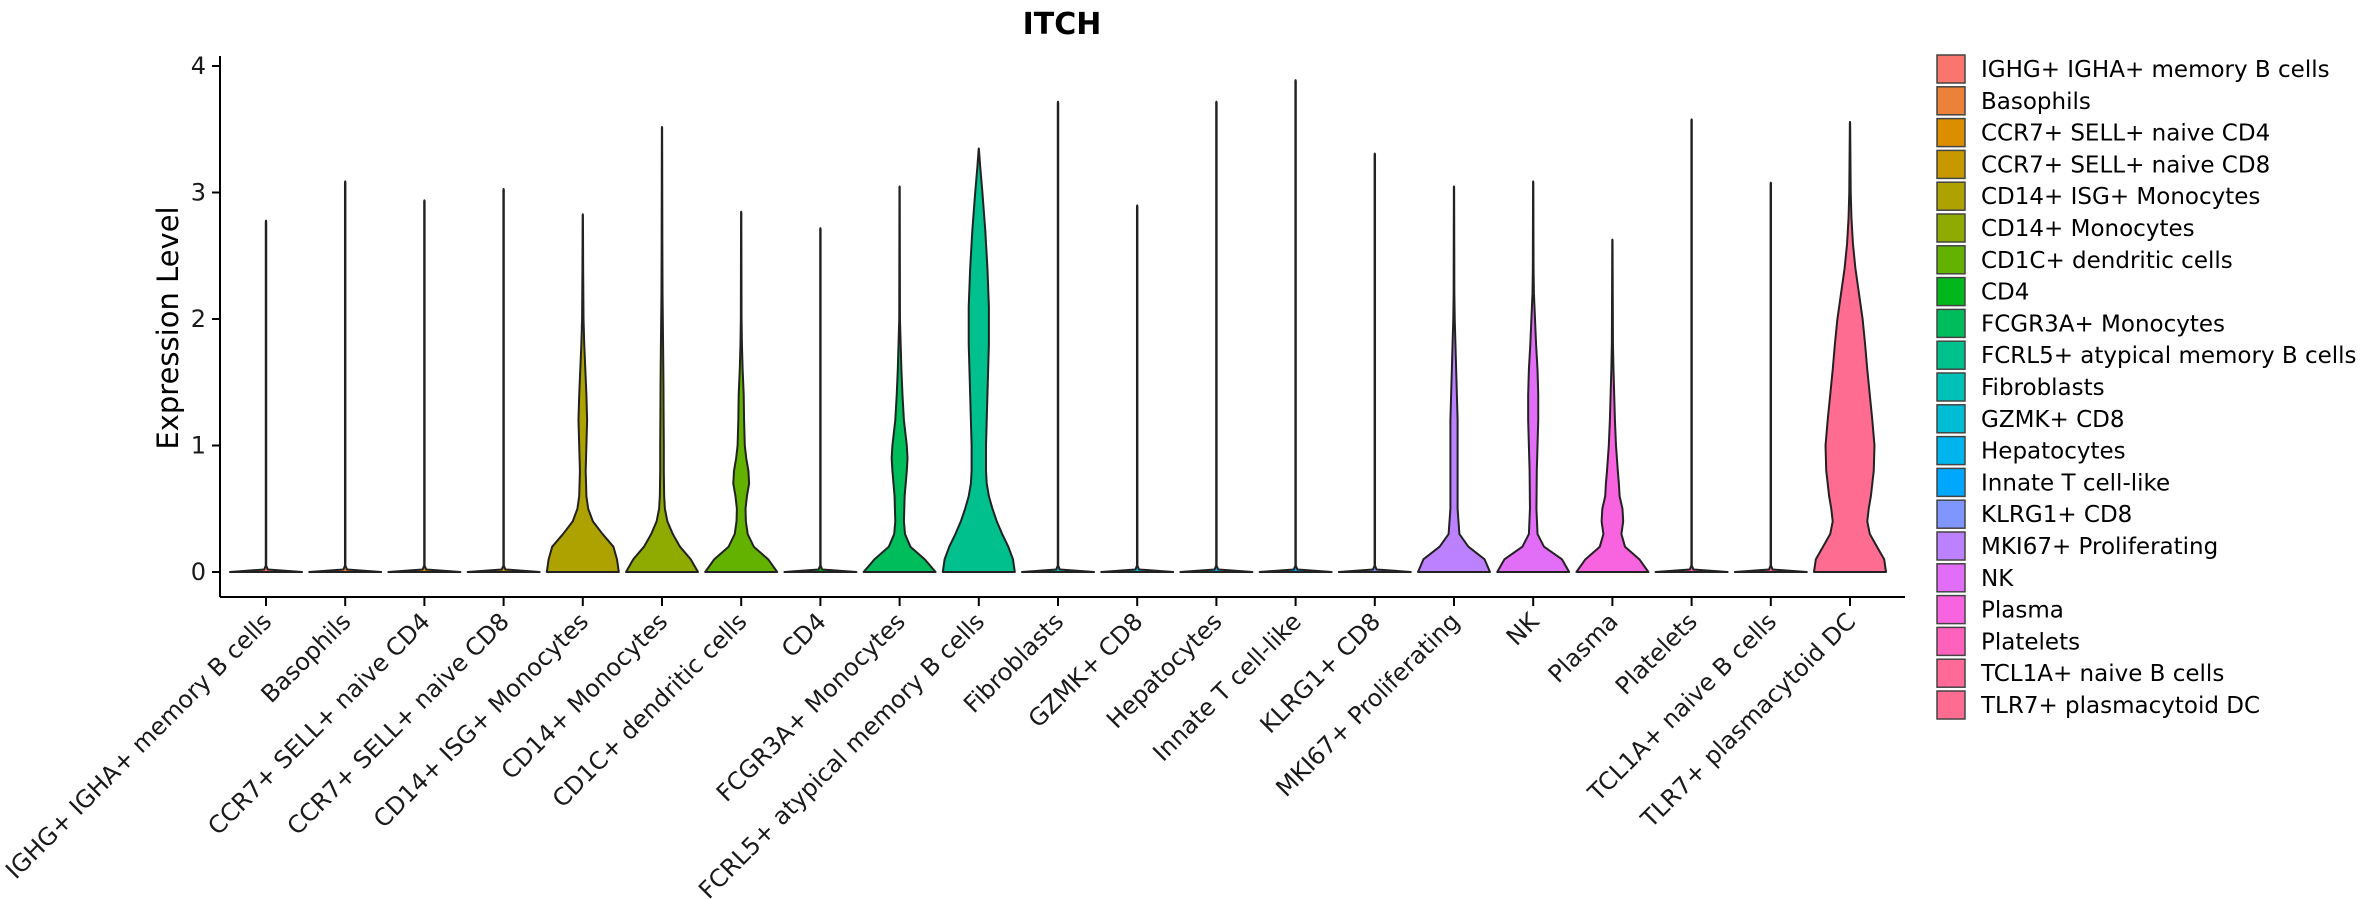 The width and height of the screenshot is (2362, 900). What do you see at coordinates (1997, 579) in the screenshot?
I see `legend-label: NK` at bounding box center [1997, 579].